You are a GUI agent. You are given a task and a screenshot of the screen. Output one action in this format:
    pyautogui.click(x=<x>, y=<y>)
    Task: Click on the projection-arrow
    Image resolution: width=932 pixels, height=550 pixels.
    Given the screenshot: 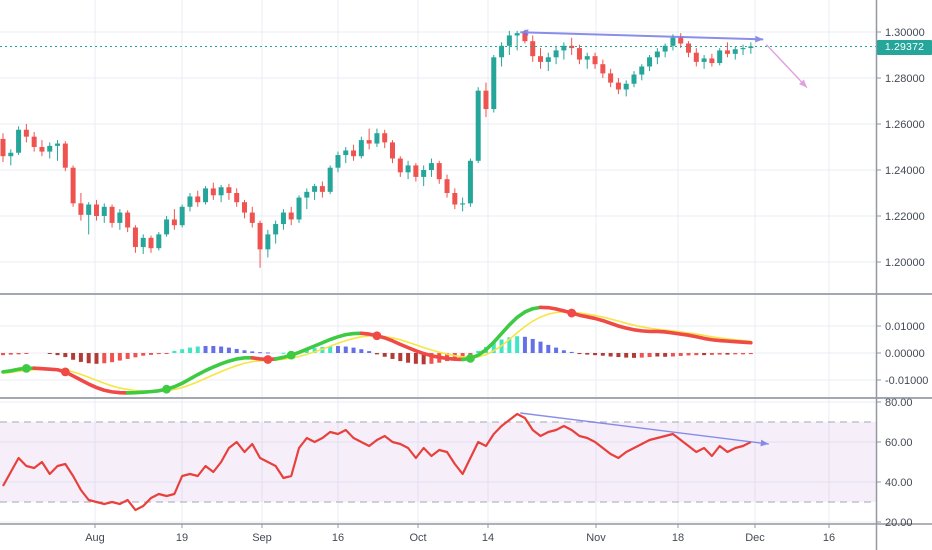 What is the action you would take?
    pyautogui.click(x=786, y=66)
    